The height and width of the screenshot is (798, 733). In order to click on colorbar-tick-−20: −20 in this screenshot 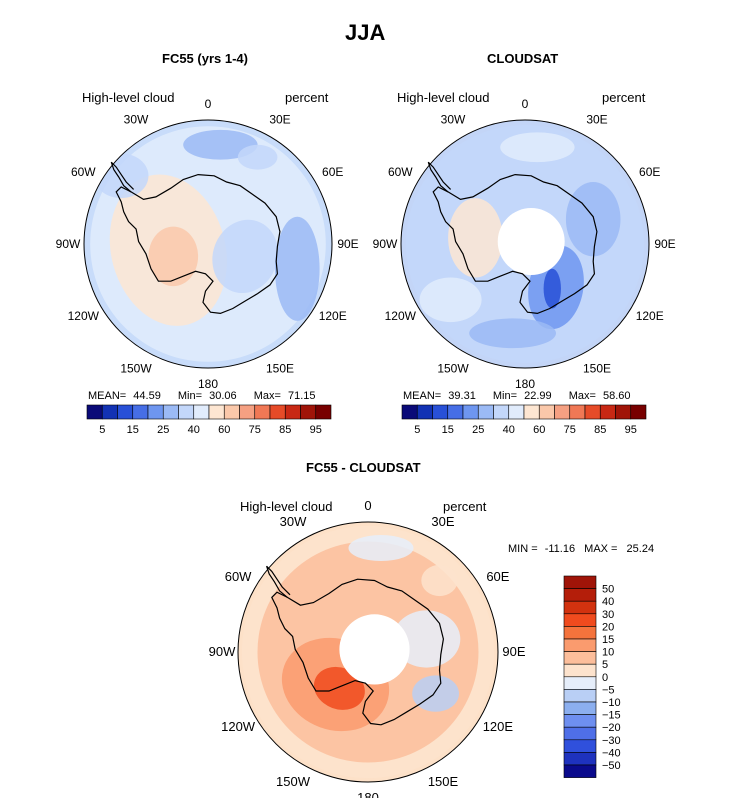, I will do `click(611, 728)`.